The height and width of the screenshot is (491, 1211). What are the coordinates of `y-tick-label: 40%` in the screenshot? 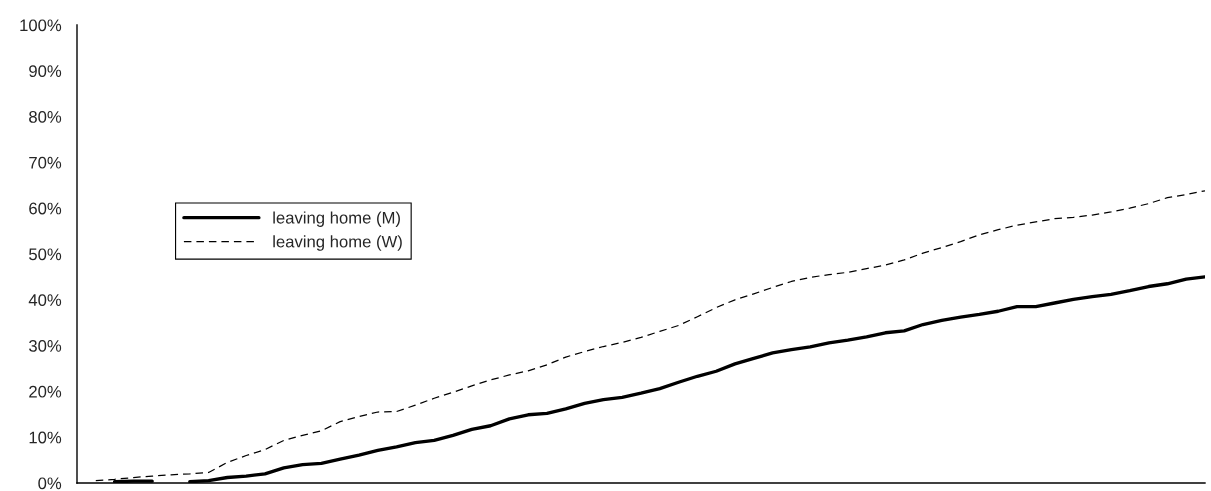 It's located at (45, 300).